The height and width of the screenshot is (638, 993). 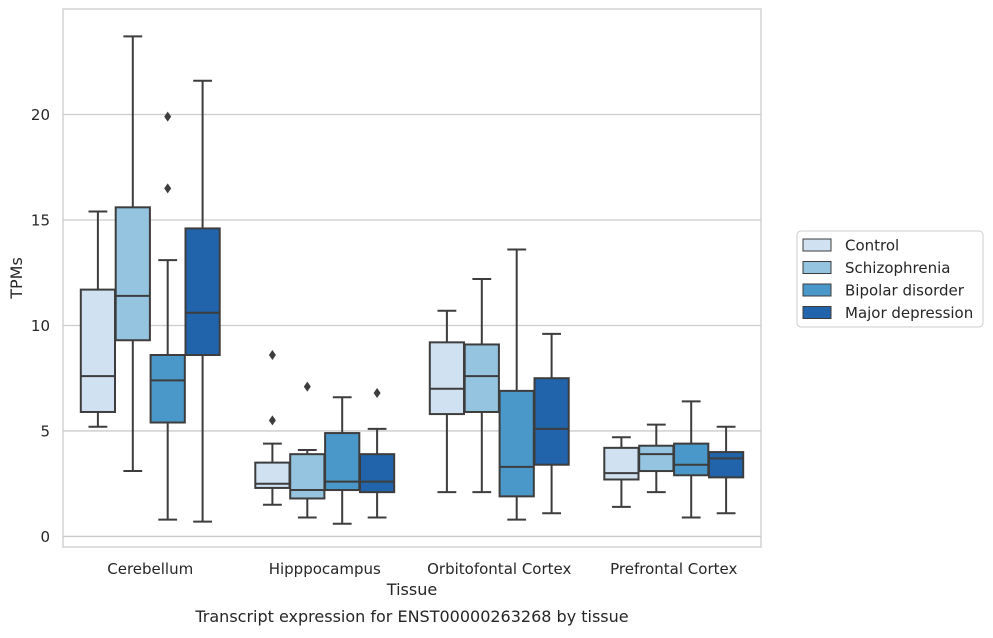 What do you see at coordinates (411, 589) in the screenshot?
I see `x-axis-label: Tissue` at bounding box center [411, 589].